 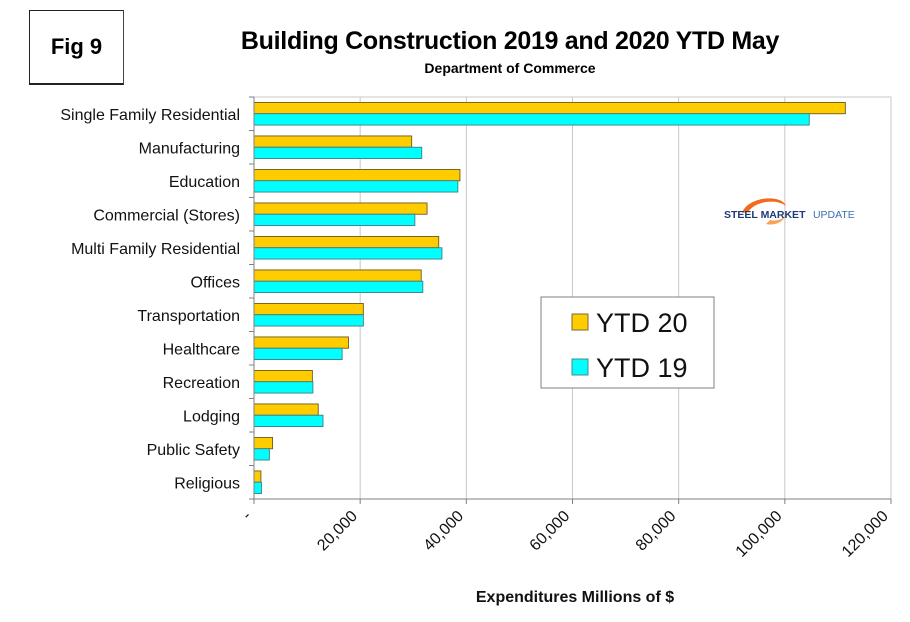 What do you see at coordinates (337, 531) in the screenshot?
I see `x-tick-label: 20,000` at bounding box center [337, 531].